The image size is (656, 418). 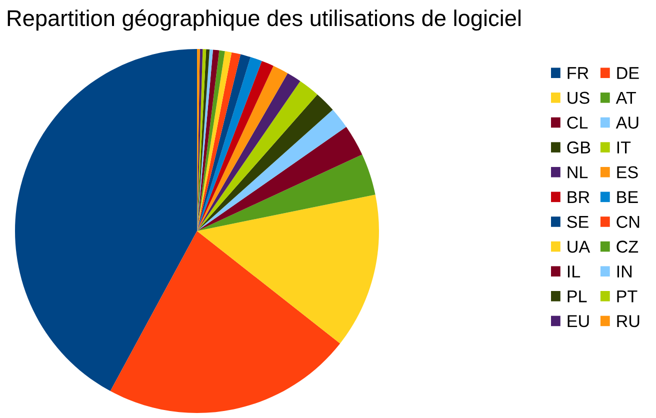 What do you see at coordinates (578, 172) in the screenshot?
I see `legend-label: NL` at bounding box center [578, 172].